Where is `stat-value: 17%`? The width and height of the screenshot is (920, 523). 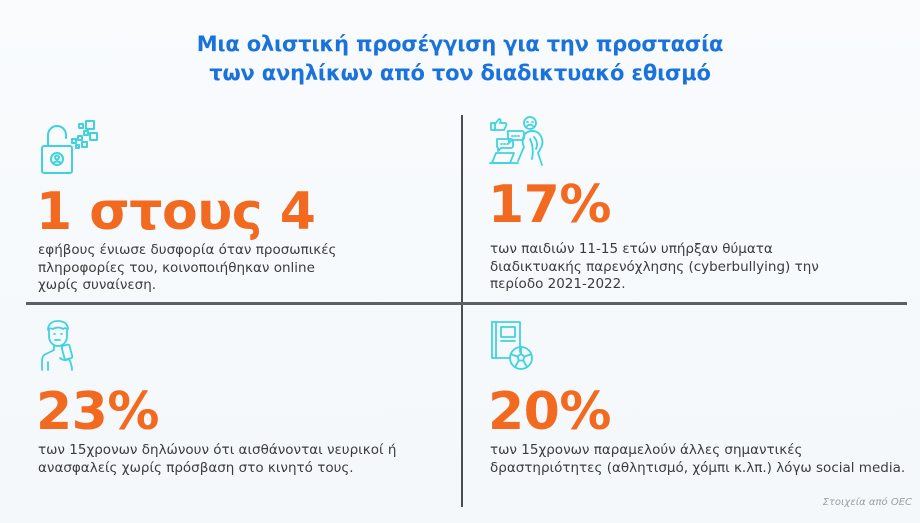 stat-value: 17% is located at coordinates (549, 205).